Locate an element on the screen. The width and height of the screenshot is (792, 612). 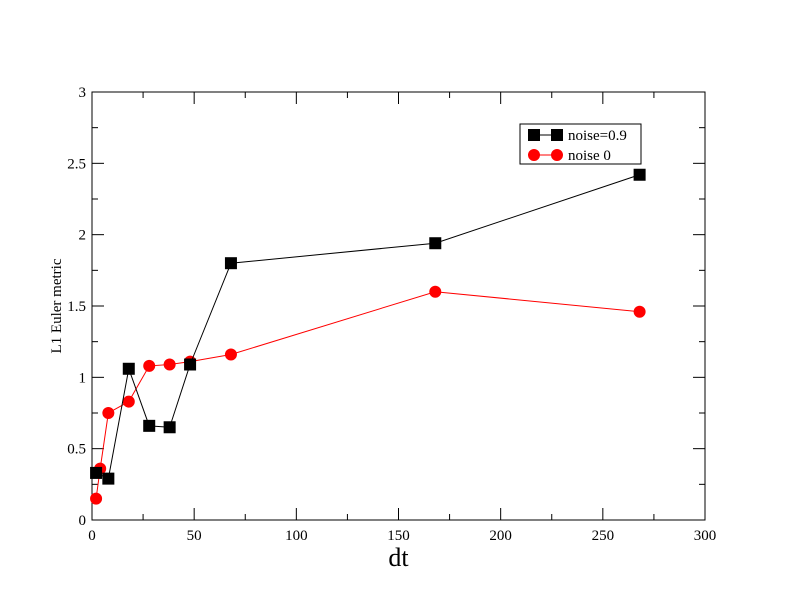
y-axis-label: L1 Euler metric is located at coordinates (57, 305).